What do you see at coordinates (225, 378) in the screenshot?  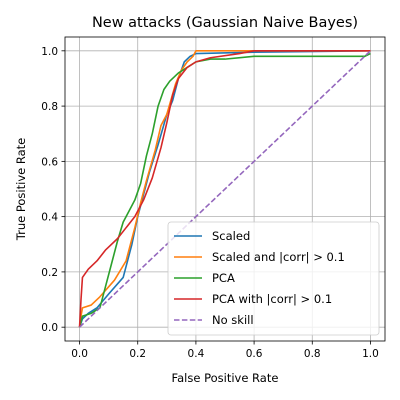 I see `x-axis-label: False Positive Rate` at bounding box center [225, 378].